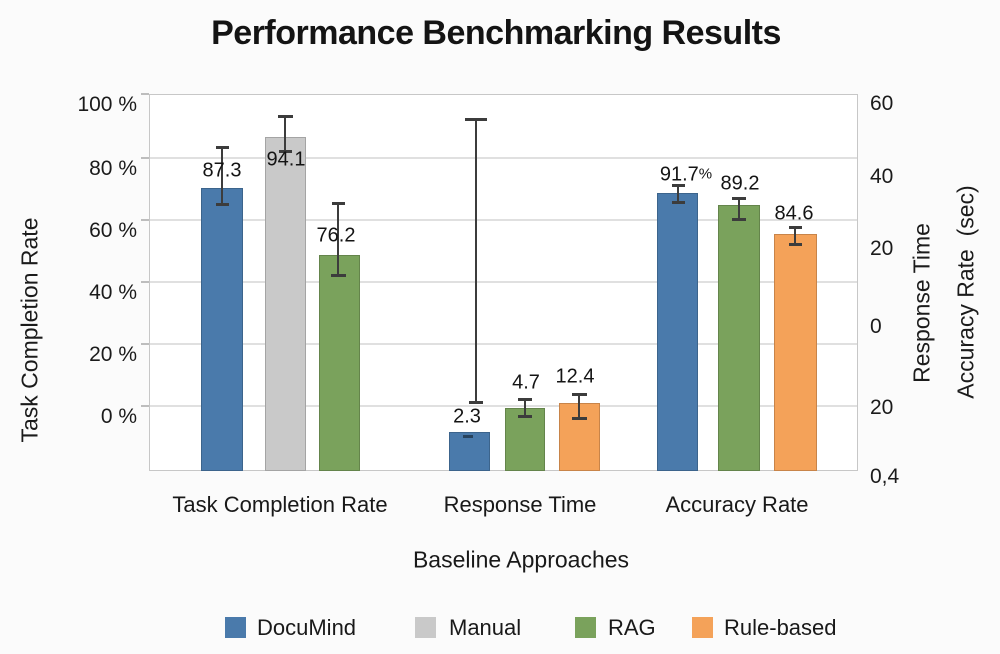 Image resolution: width=1000 pixels, height=654 pixels. What do you see at coordinates (740, 183) in the screenshot?
I see `bar-value-label: 89.2` at bounding box center [740, 183].